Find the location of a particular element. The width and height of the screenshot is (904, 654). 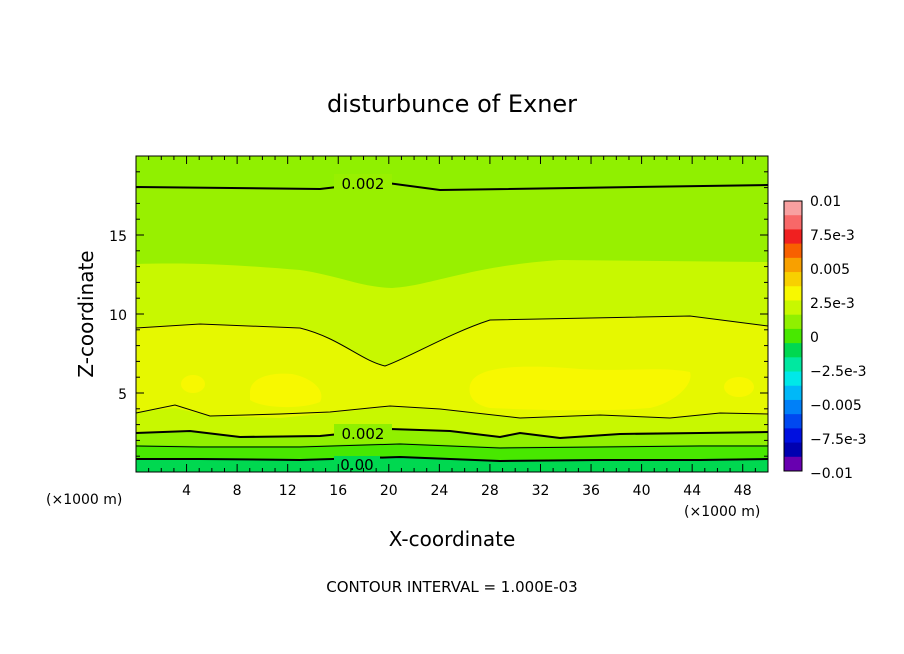

x-tick-label: 8 is located at coordinates (237, 491).